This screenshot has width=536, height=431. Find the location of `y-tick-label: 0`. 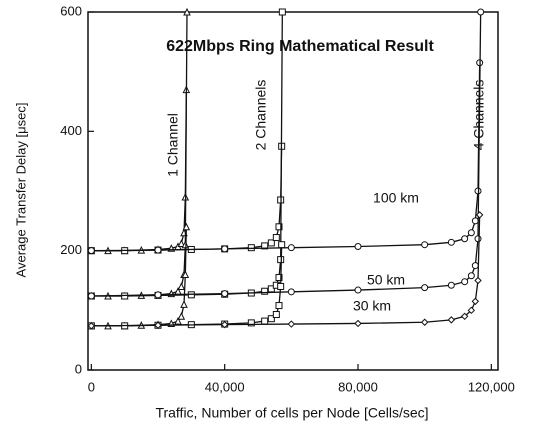

y-tick-label: 0 is located at coordinates (78, 368).